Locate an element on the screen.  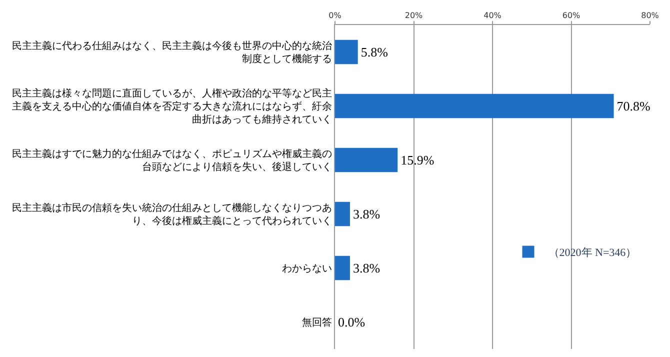
y-tick-label: 民主主義は市民の信頼を失い統治の仕組みとして機能しなくなりつつあり、今後は権威主義にとって代わられていく is located at coordinates (172, 214).